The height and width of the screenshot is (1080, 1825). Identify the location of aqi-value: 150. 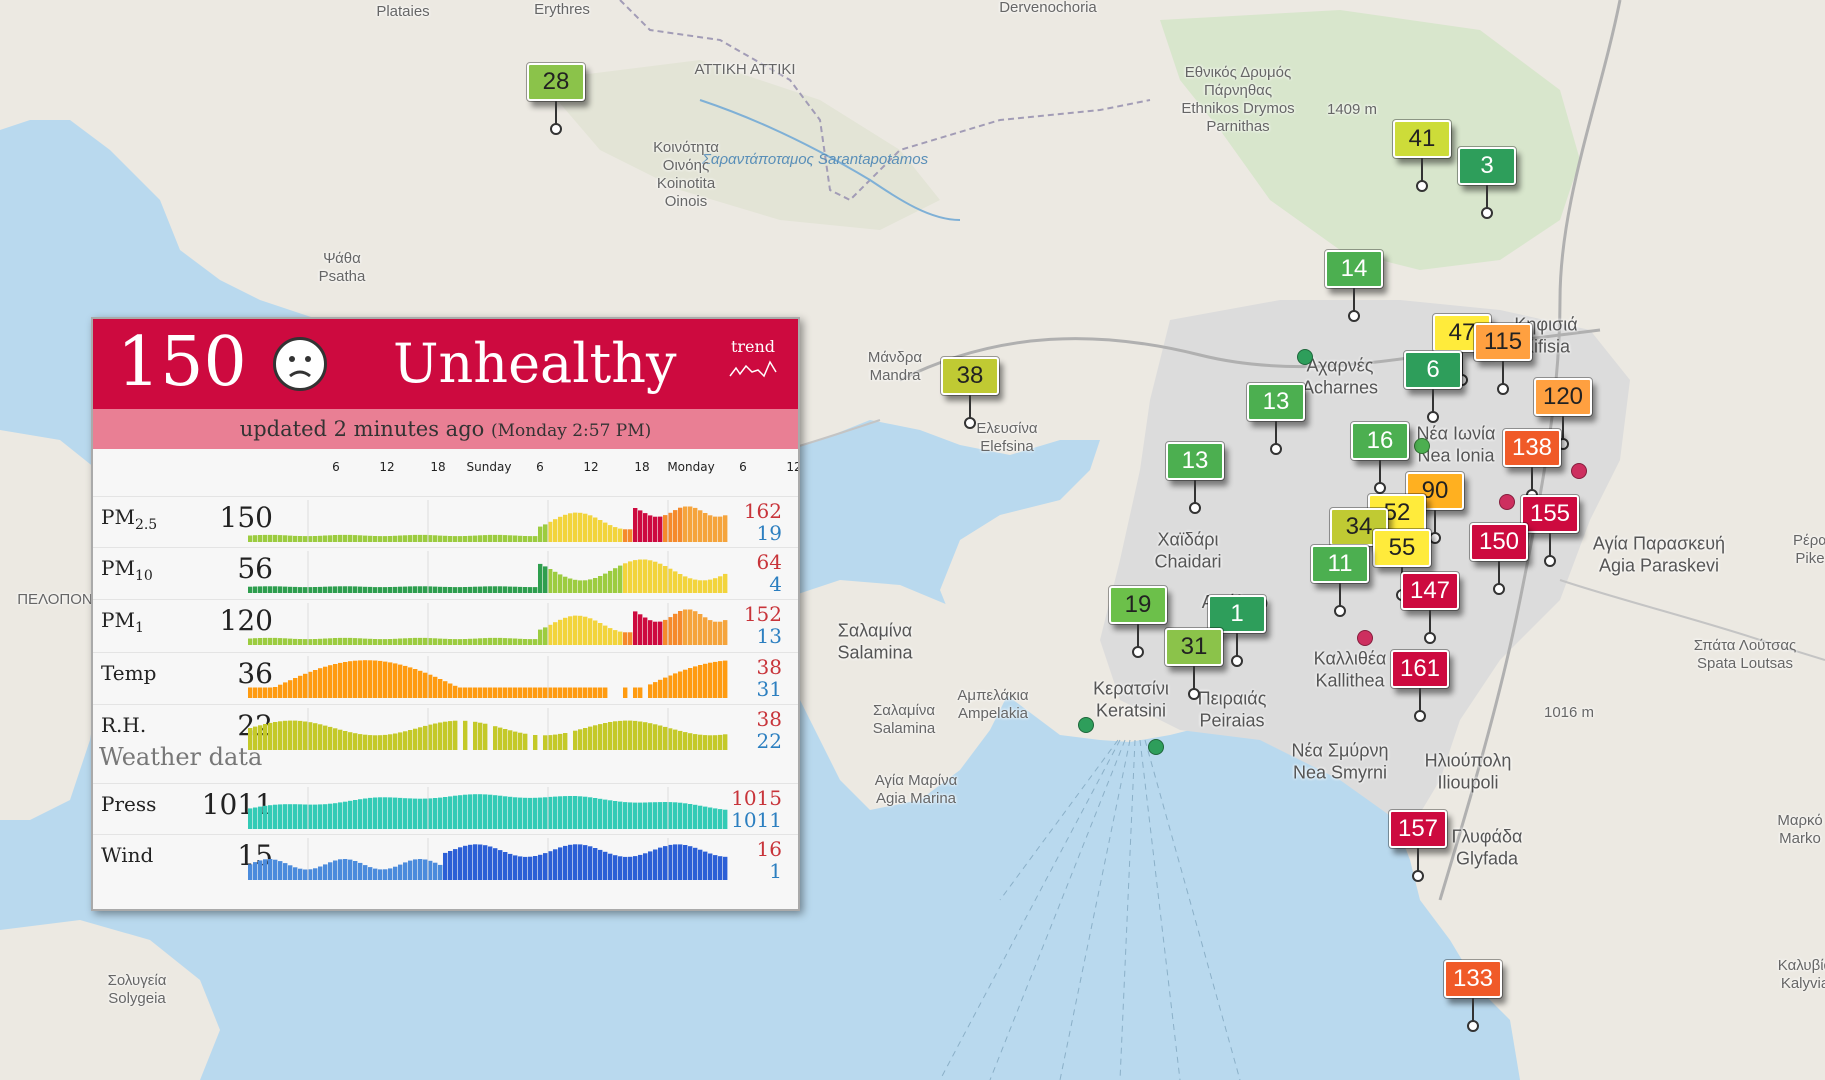
(182, 362).